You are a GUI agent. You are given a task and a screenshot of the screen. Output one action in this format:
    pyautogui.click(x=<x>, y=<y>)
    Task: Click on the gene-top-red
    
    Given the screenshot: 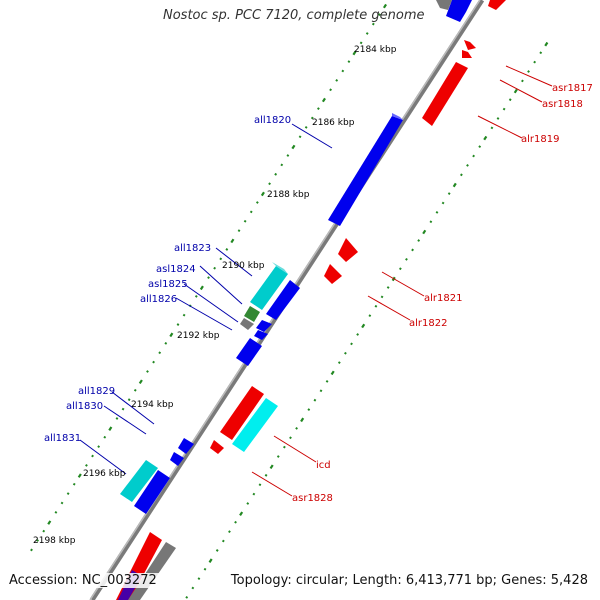 What is the action you would take?
    pyautogui.click(x=497, y=5)
    